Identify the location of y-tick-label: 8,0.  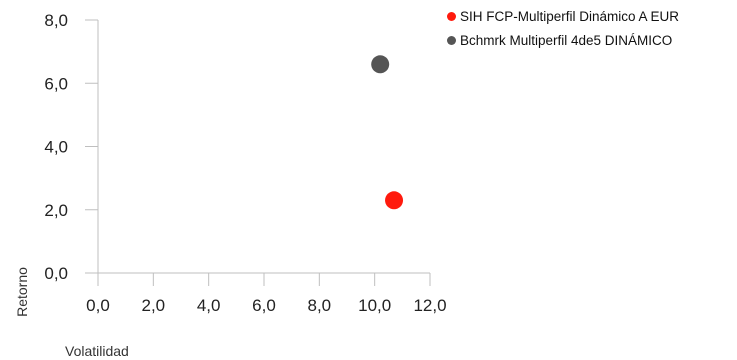
(56, 20).